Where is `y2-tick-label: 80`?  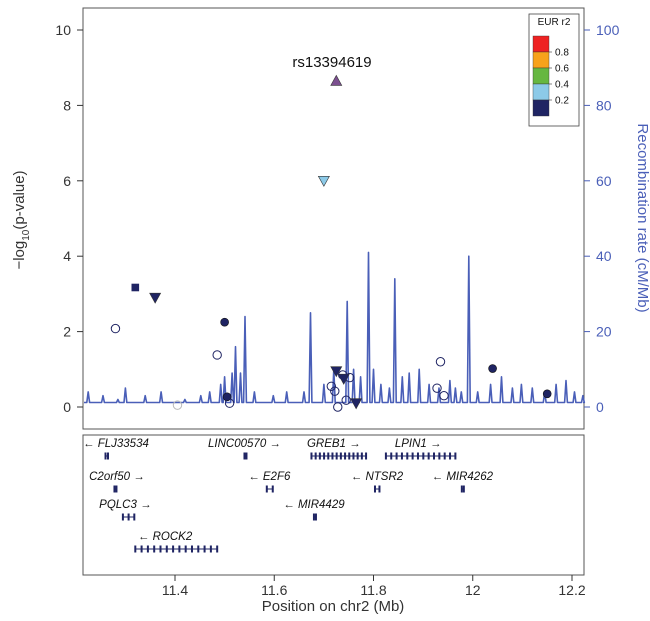 y2-tick-label: 80 is located at coordinates (604, 105).